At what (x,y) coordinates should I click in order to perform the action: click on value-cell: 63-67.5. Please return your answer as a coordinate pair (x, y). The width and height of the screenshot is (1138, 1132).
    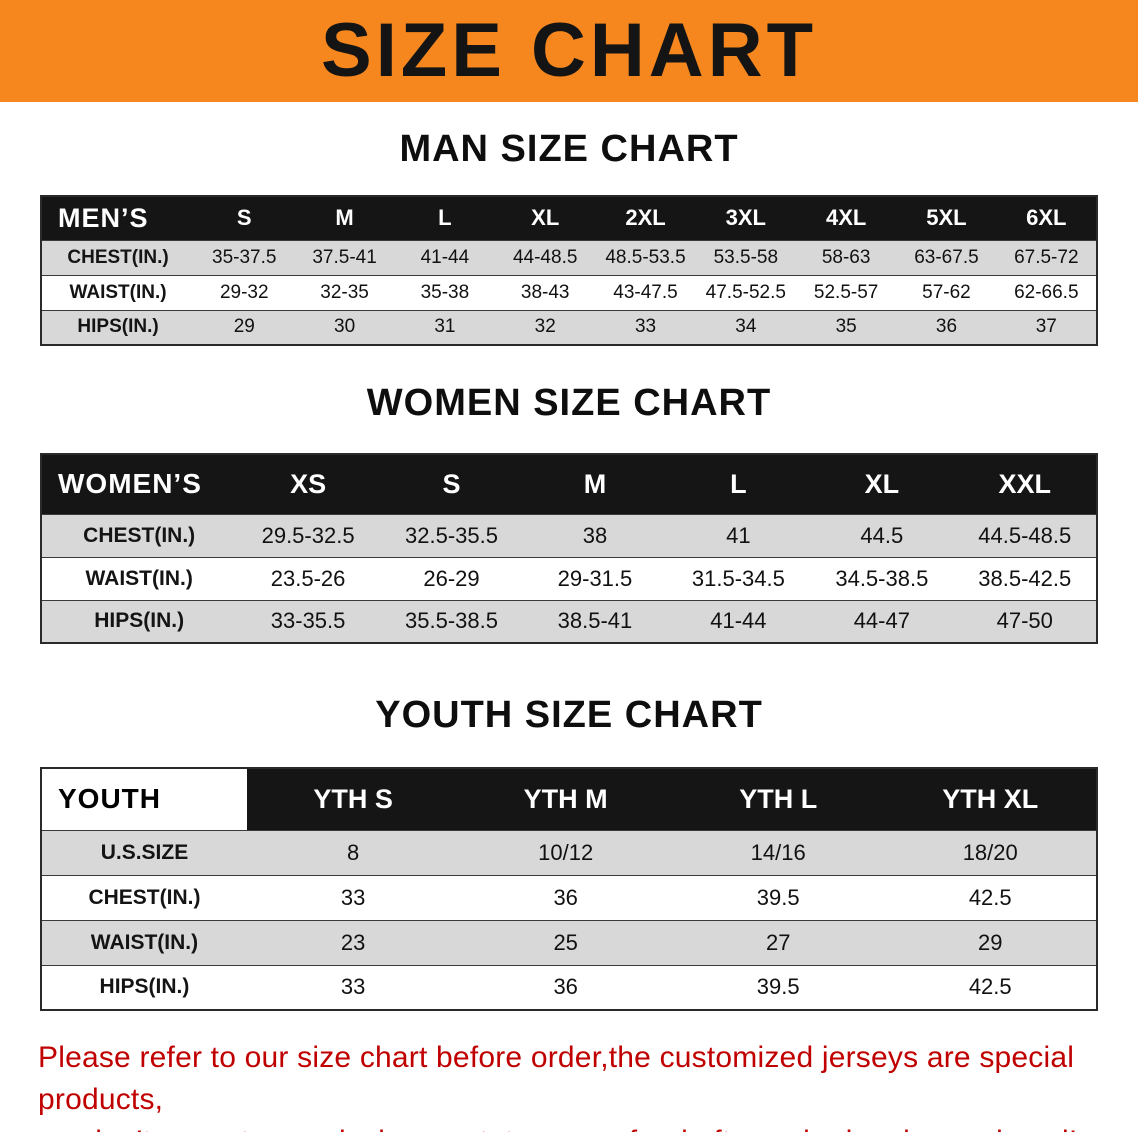
    Looking at the image, I should click on (946, 257).